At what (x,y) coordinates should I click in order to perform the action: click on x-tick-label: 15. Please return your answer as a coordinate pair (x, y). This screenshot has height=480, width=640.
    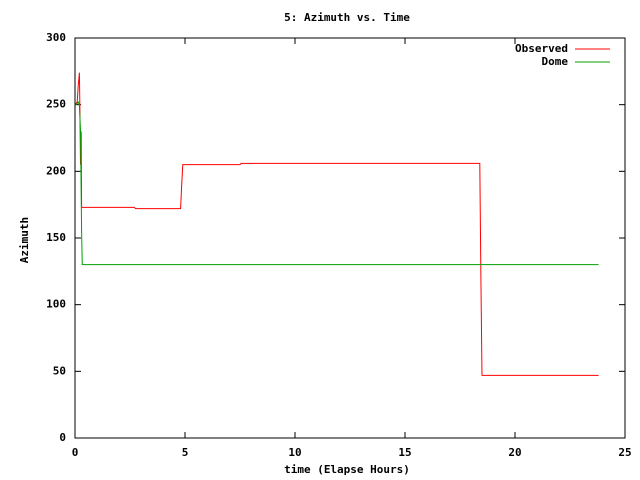
    Looking at the image, I should click on (404, 452).